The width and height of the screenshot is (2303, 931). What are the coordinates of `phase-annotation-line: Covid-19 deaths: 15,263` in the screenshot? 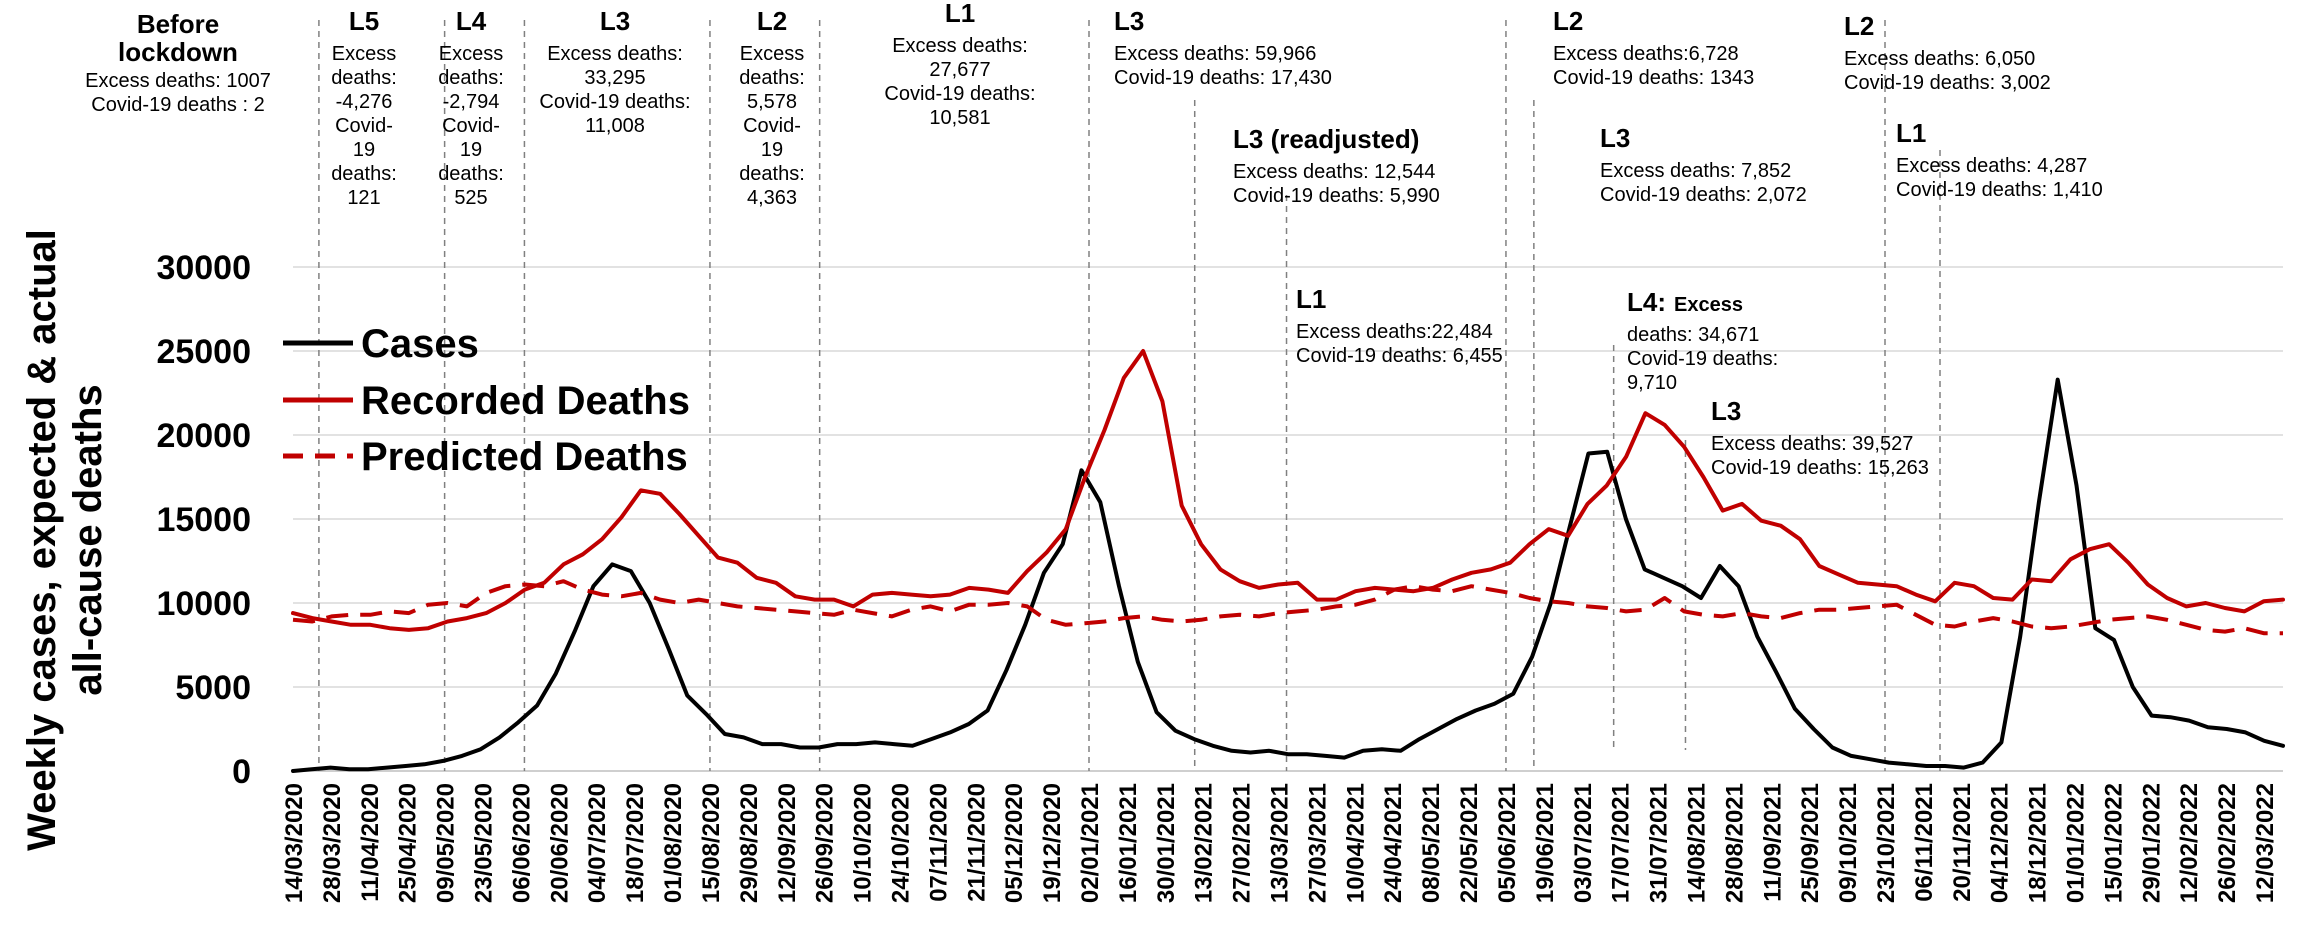 It's located at (1820, 468).